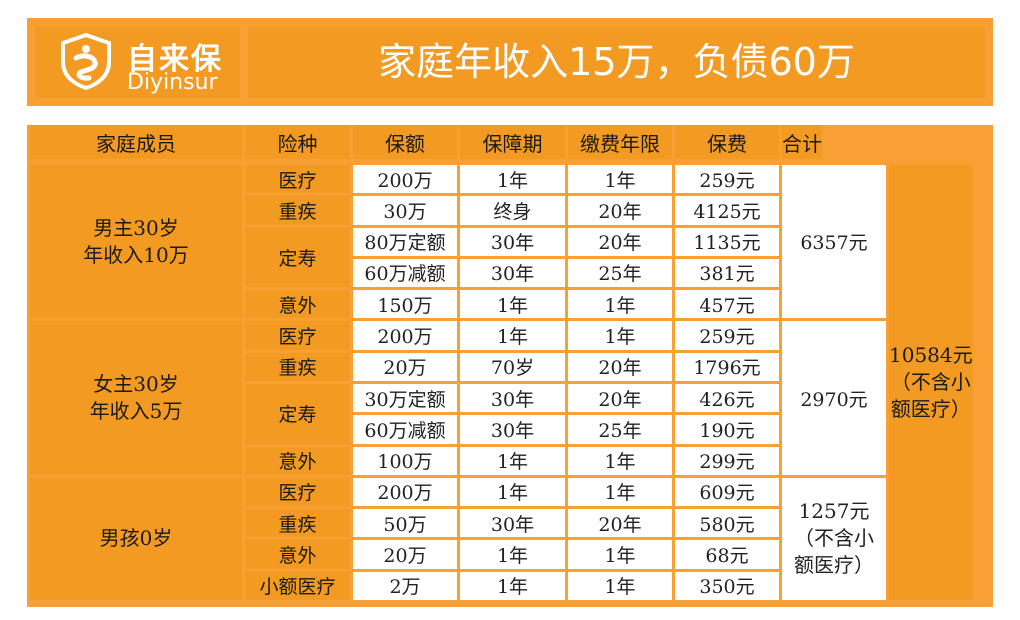 The width and height of the screenshot is (1020, 620). I want to click on shield-logo-icon, so click(86, 61).